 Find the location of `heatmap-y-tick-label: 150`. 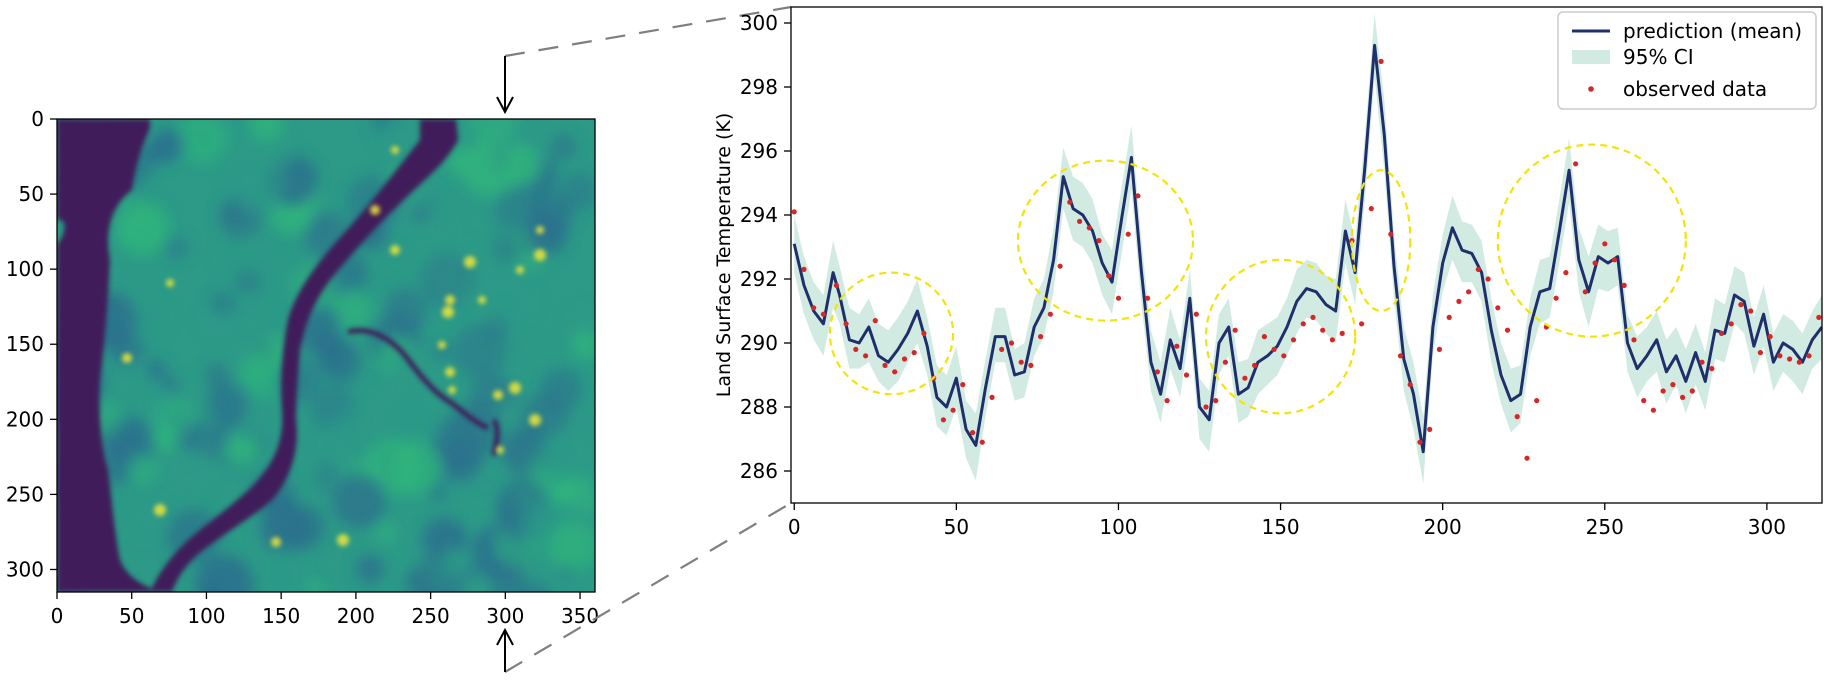

heatmap-y-tick-label: 150 is located at coordinates (25, 344).